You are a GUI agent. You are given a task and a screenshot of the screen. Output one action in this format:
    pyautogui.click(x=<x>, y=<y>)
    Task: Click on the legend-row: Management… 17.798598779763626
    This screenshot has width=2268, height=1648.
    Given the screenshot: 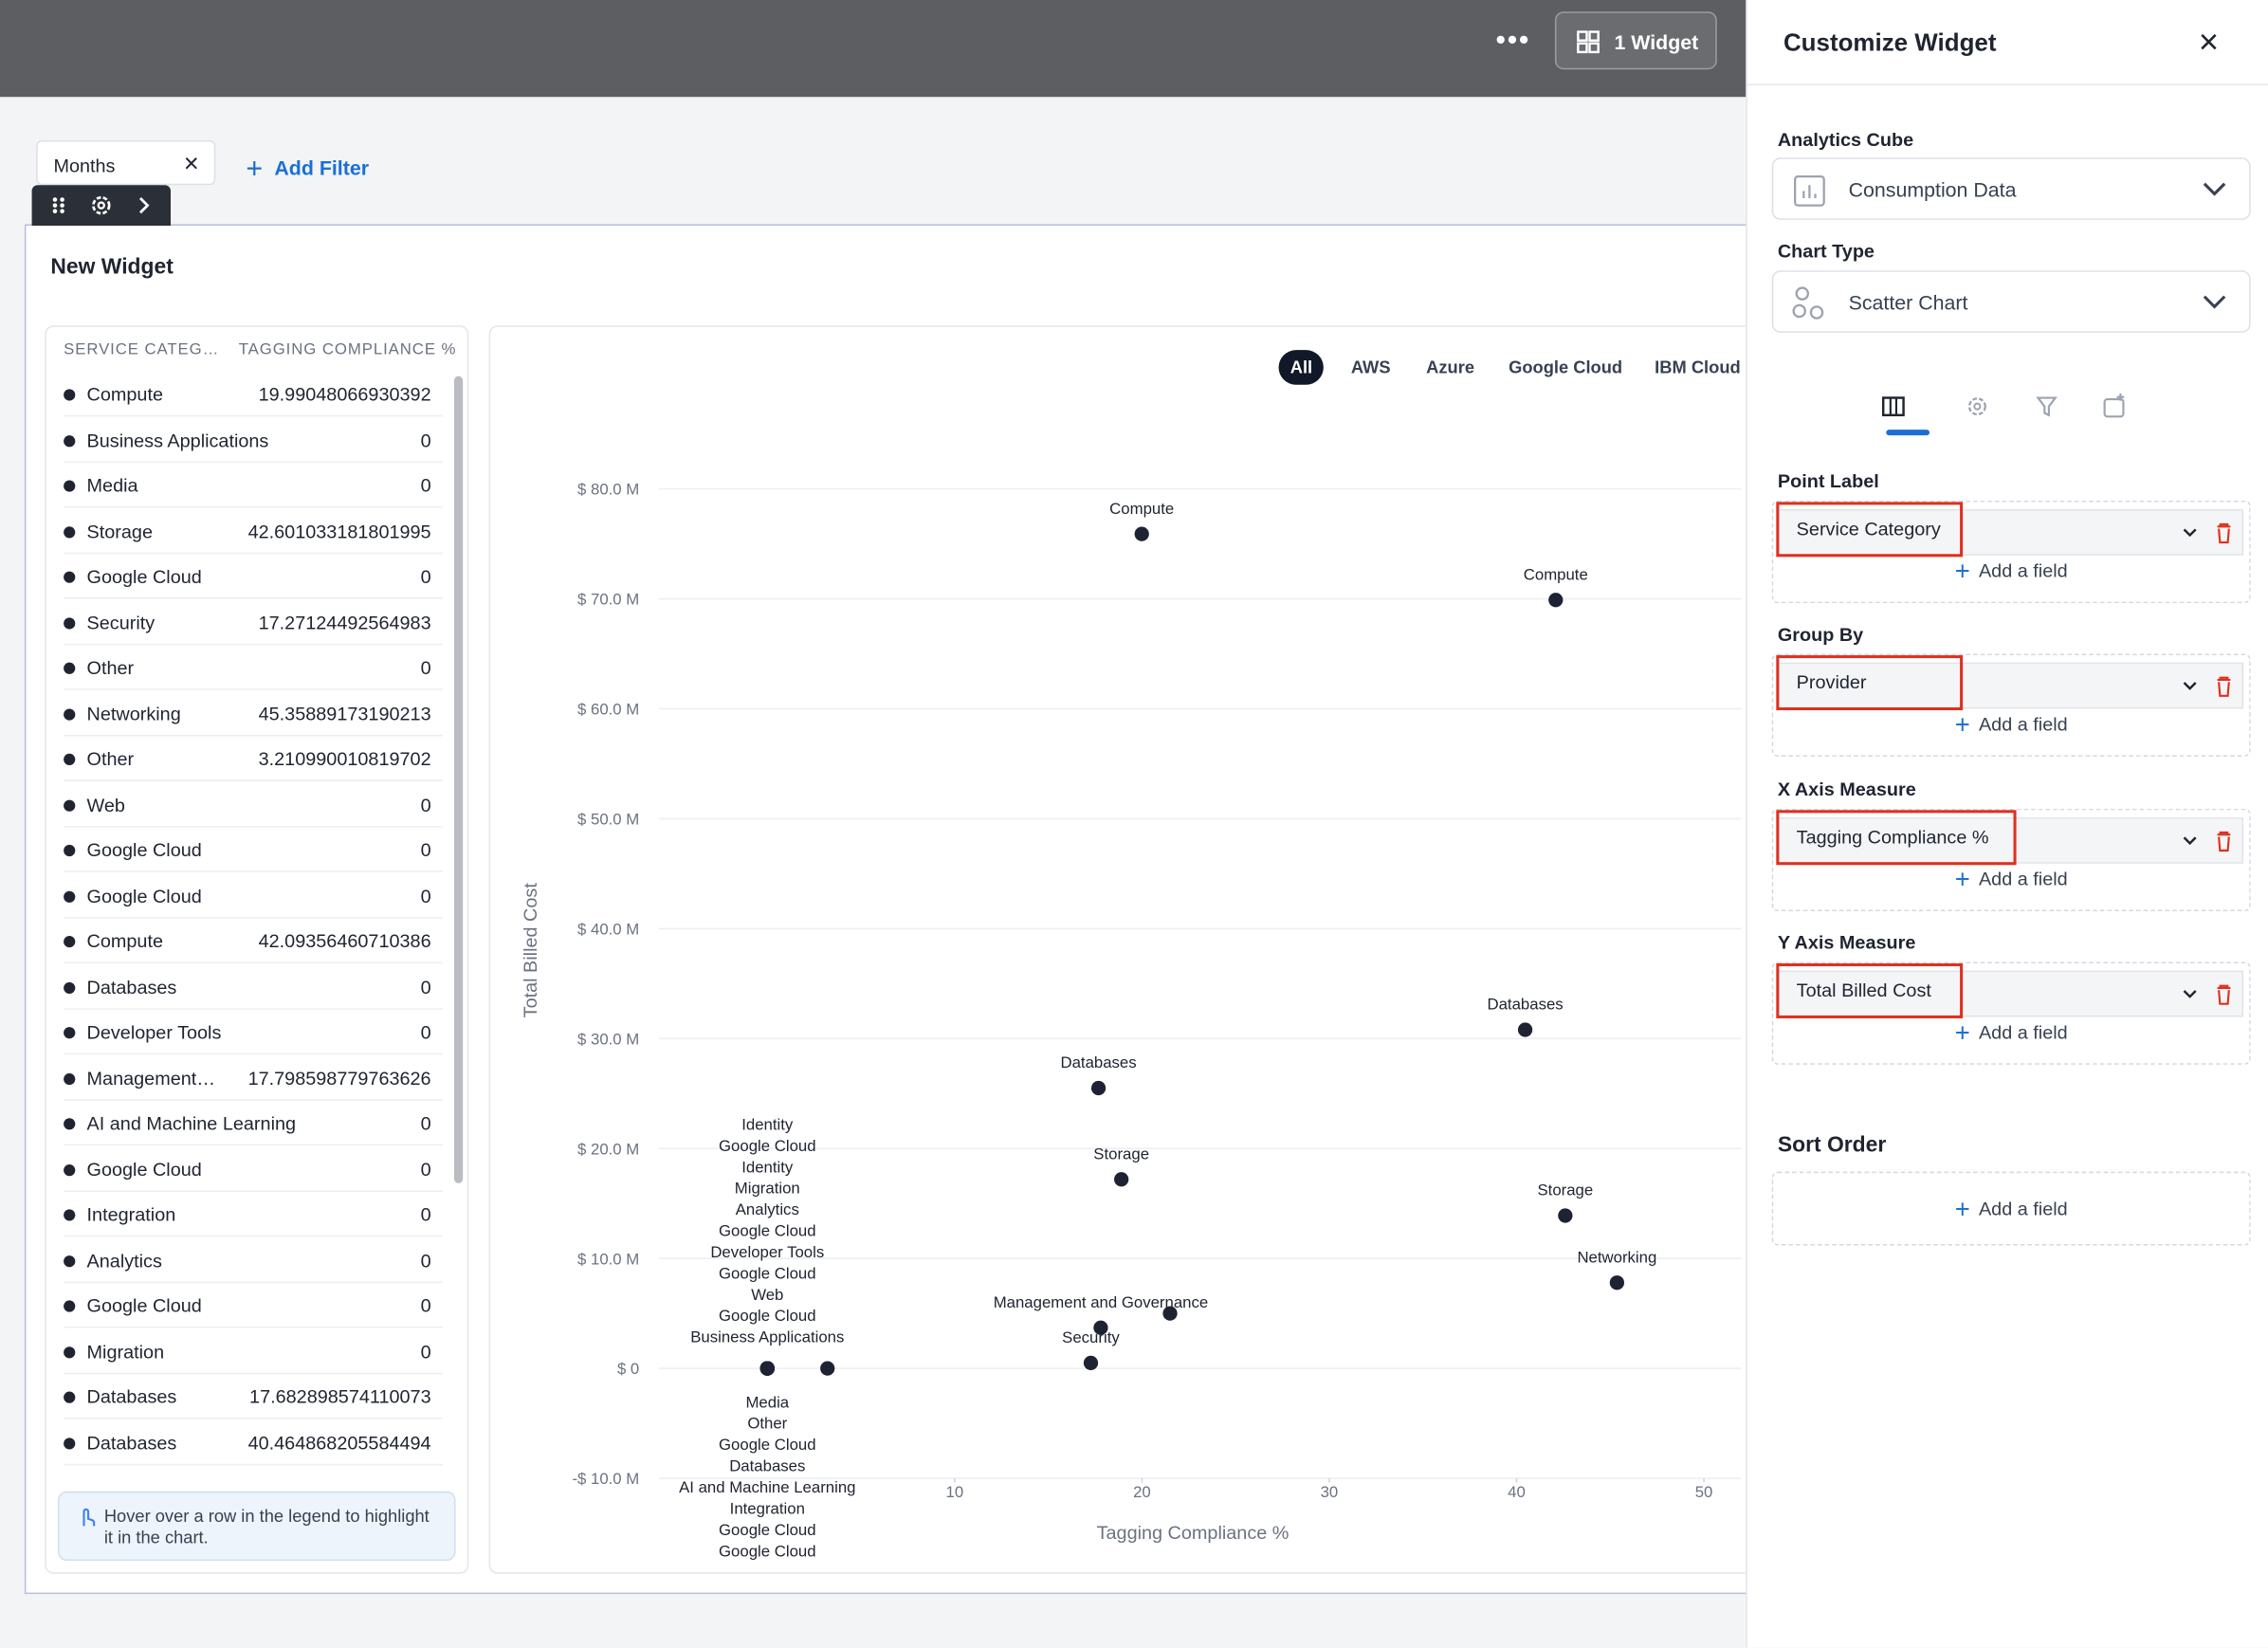 What is the action you would take?
    pyautogui.click(x=253, y=1078)
    